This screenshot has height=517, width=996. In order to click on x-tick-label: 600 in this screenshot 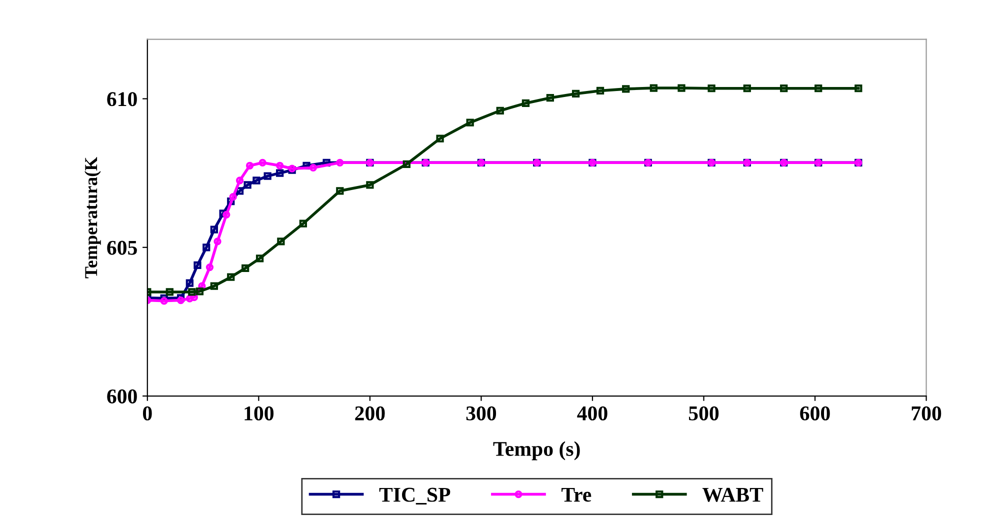, I will do `click(815, 413)`.